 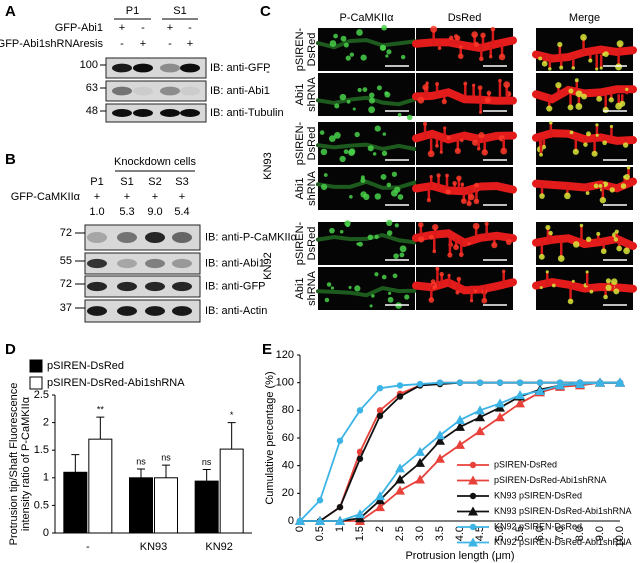 What do you see at coordinates (288, 438) in the screenshot?
I see `y-tick-label: 60` at bounding box center [288, 438].